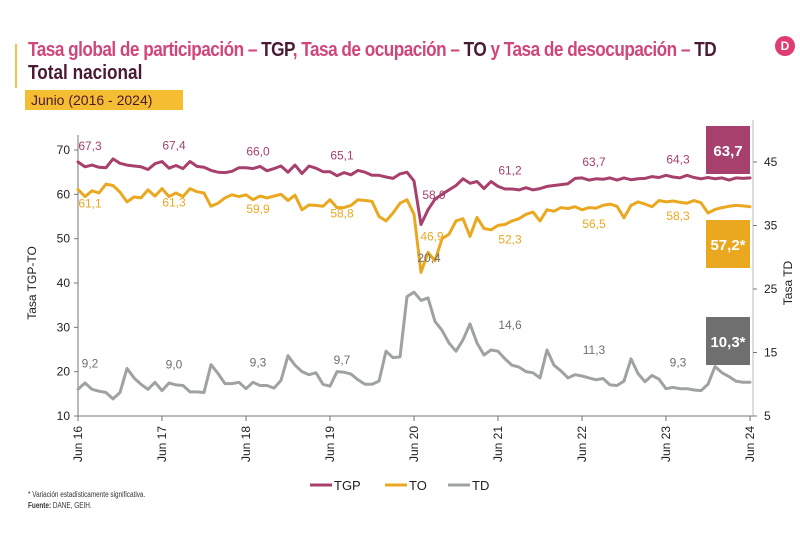 The height and width of the screenshot is (533, 800). I want to click on last-value-label-to: 57,2*, so click(727, 245).